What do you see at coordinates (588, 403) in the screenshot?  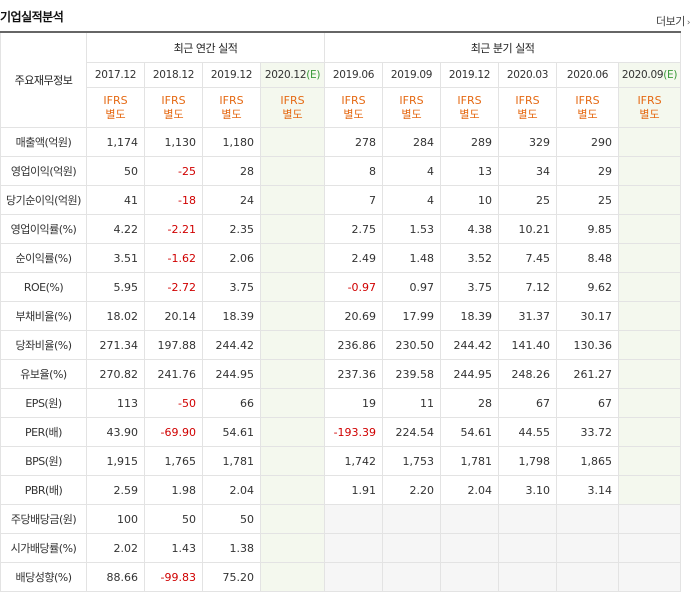 I see `table-cell: 67` at bounding box center [588, 403].